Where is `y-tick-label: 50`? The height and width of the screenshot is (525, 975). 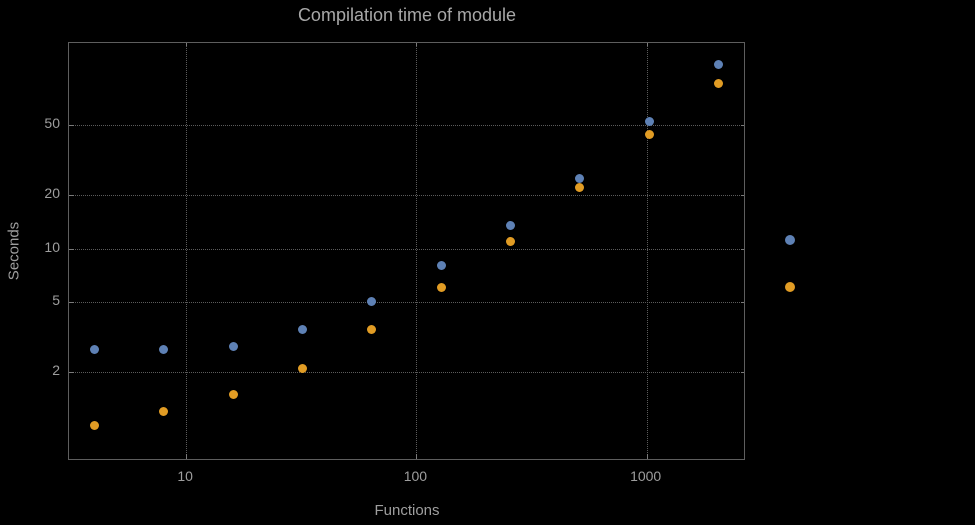
y-tick-label: 50 is located at coordinates (52, 122).